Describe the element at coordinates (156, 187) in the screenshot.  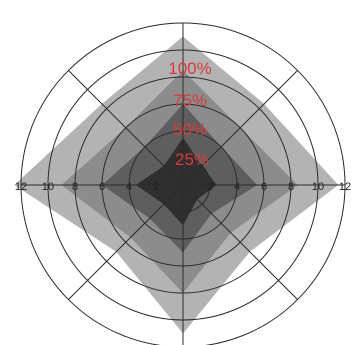
I see `tick-label-left-2: 2` at that location.